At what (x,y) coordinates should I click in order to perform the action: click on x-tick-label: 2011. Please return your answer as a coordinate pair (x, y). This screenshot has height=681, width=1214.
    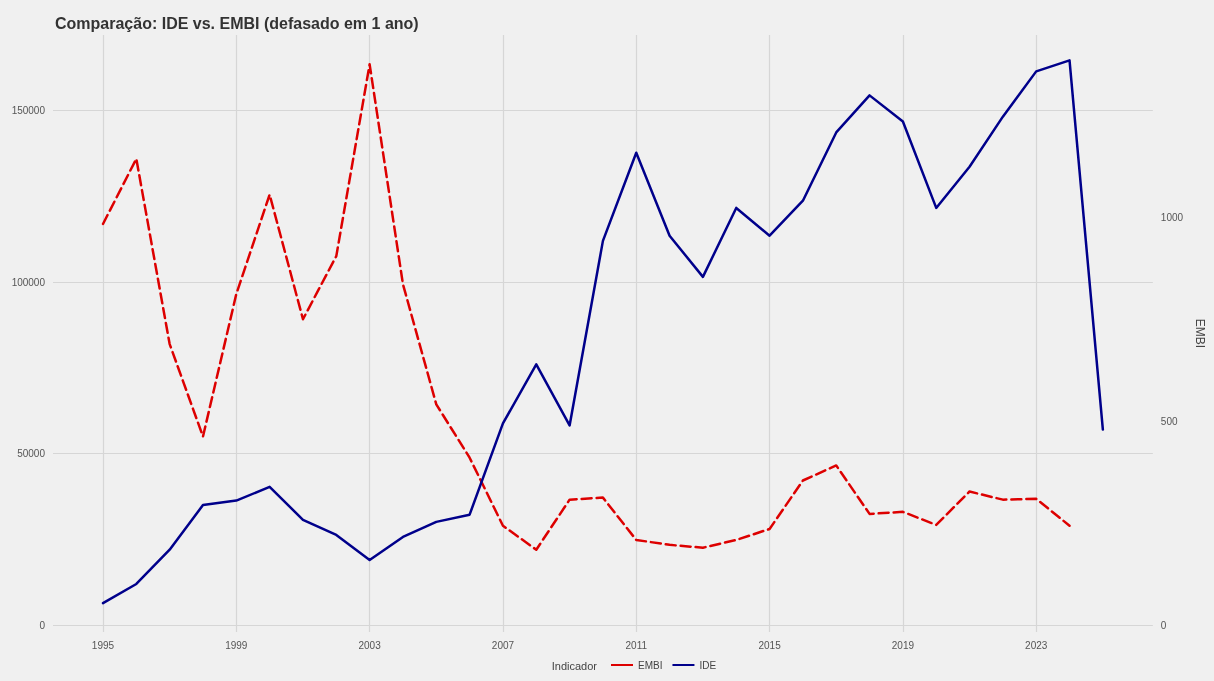
    Looking at the image, I should click on (636, 645).